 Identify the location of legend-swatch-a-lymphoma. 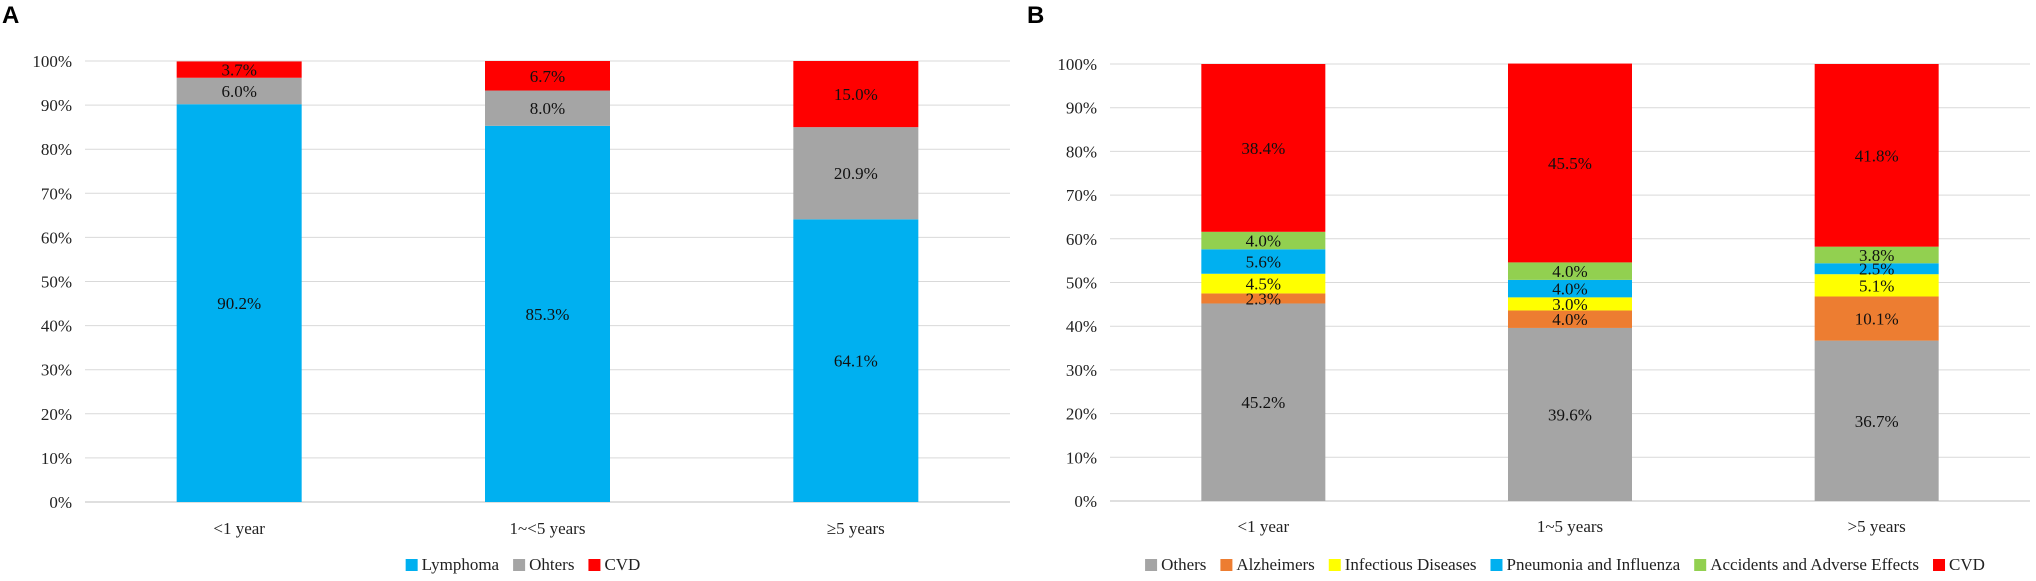
(411, 565).